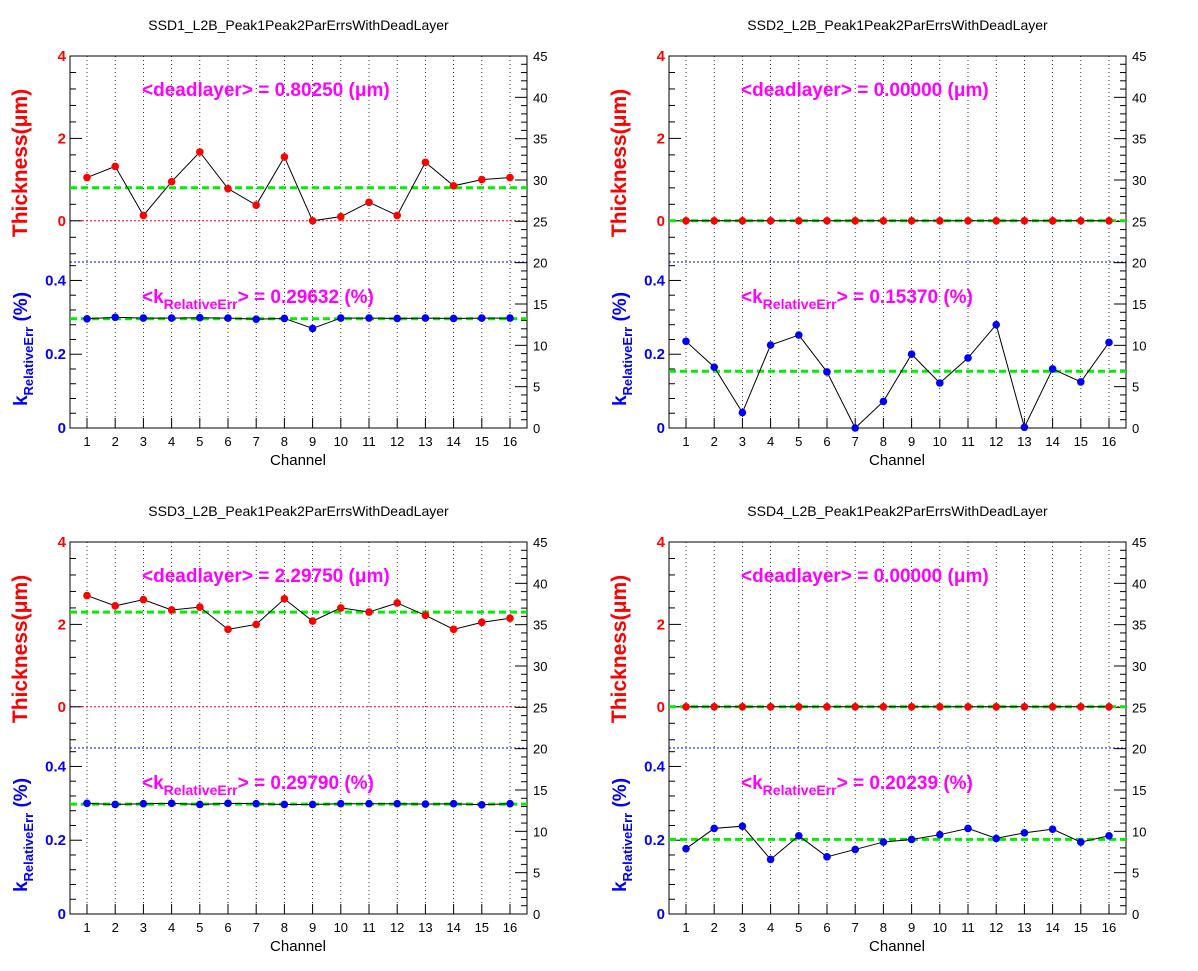 This screenshot has width=1198, height=971. What do you see at coordinates (171, 927) in the screenshot?
I see `x-tick-label: 4` at bounding box center [171, 927].